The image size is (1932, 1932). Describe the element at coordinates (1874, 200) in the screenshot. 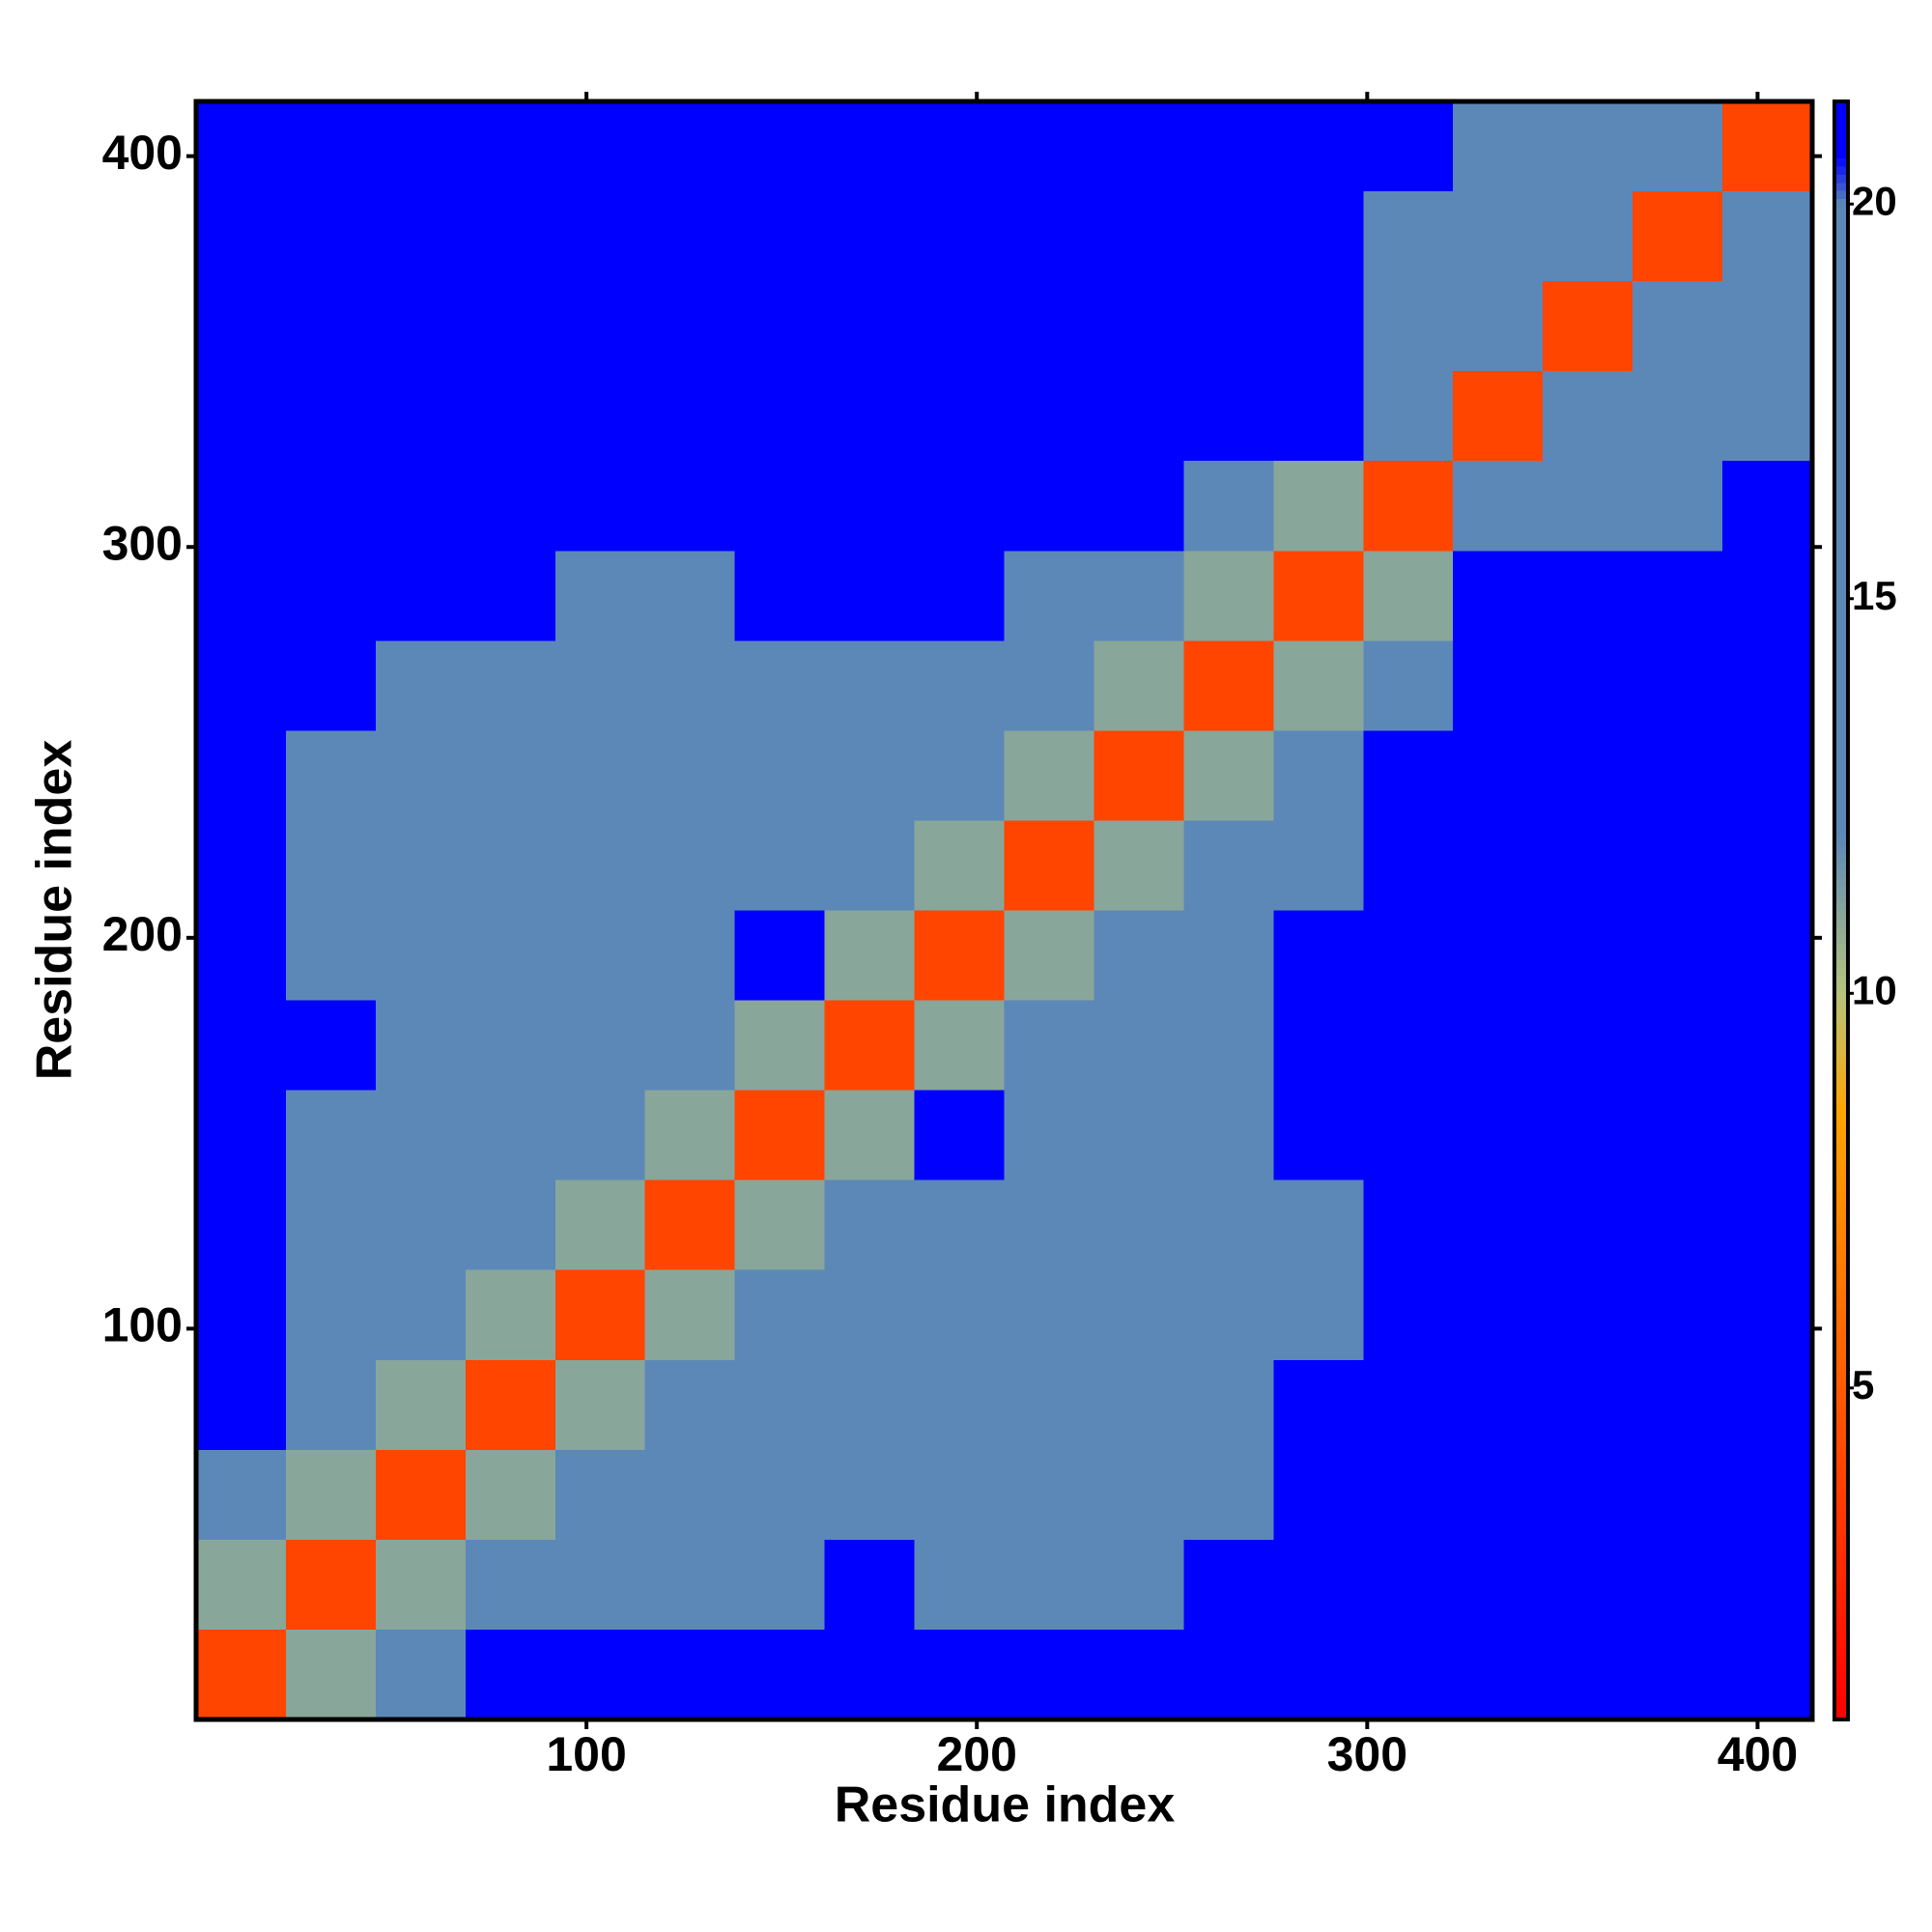

I see `colorbar-tick-label: 20` at that location.